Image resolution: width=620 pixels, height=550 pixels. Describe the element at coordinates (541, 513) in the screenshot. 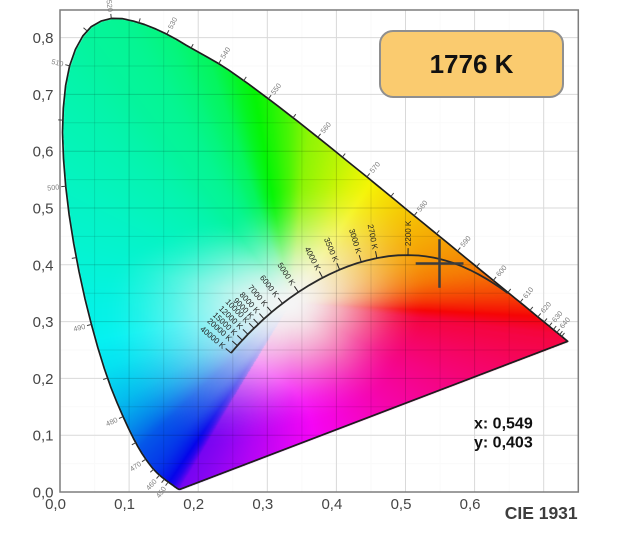

I see `svg-text: CIE 1931` at that location.